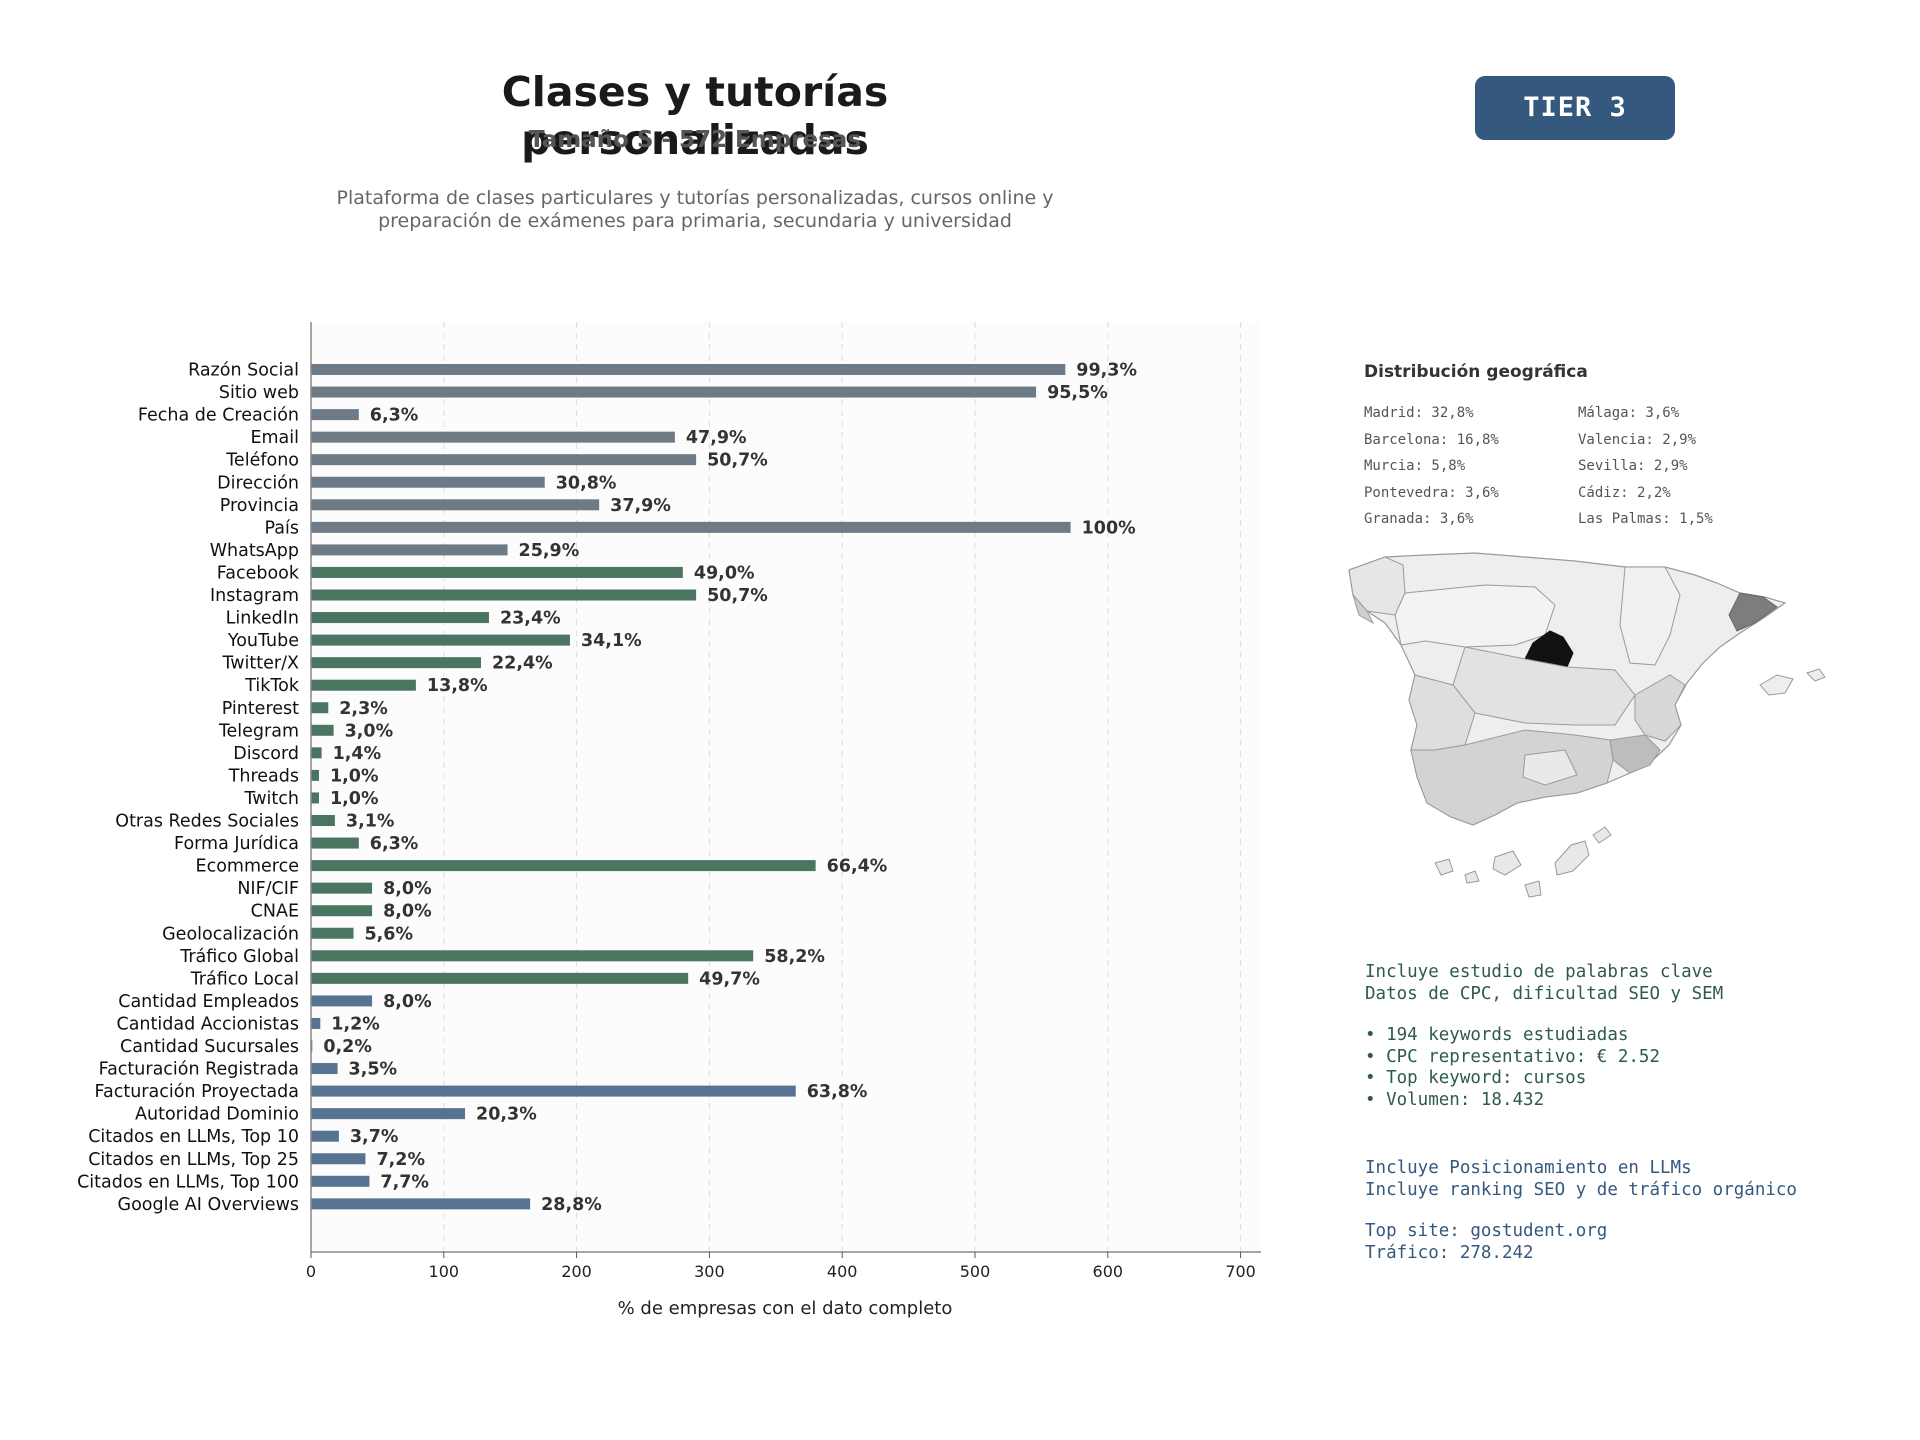 The height and width of the screenshot is (1440, 1920). What do you see at coordinates (404, 1182) in the screenshot?
I see `value-label: 7,7%` at bounding box center [404, 1182].